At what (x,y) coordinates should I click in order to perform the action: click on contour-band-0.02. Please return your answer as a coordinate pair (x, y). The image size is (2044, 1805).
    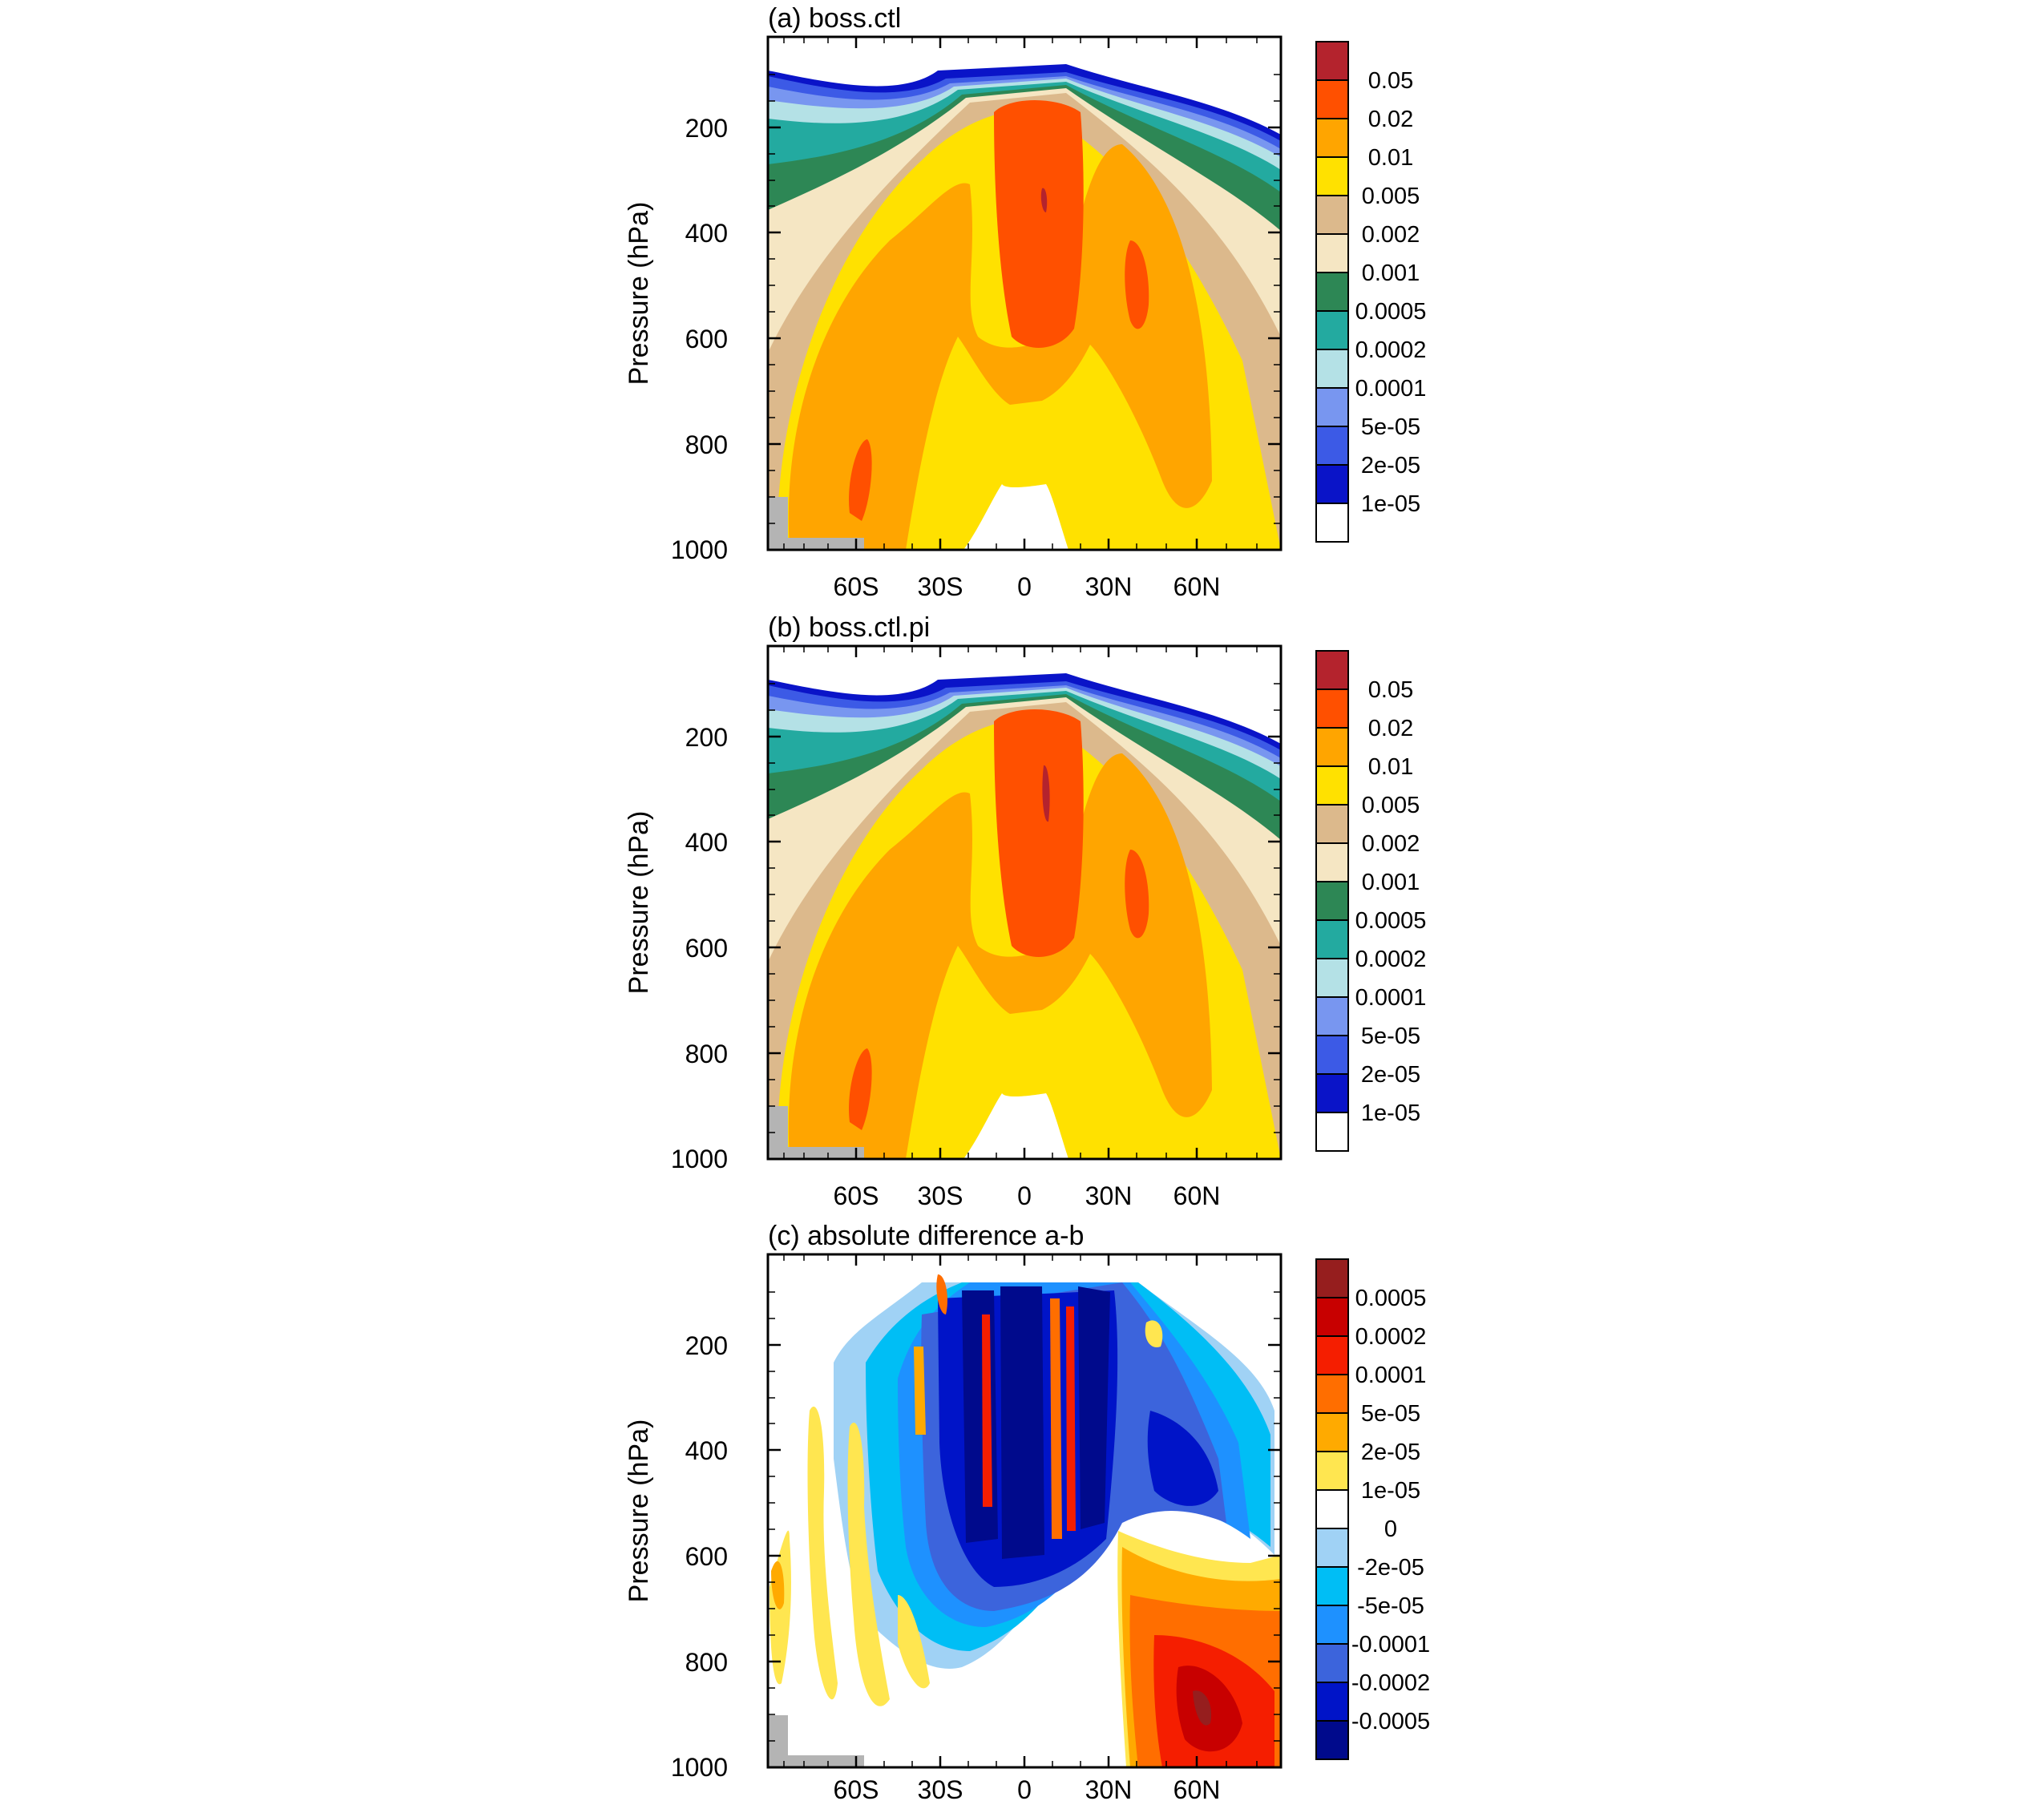
    Looking at the image, I should click on (1000, 347).